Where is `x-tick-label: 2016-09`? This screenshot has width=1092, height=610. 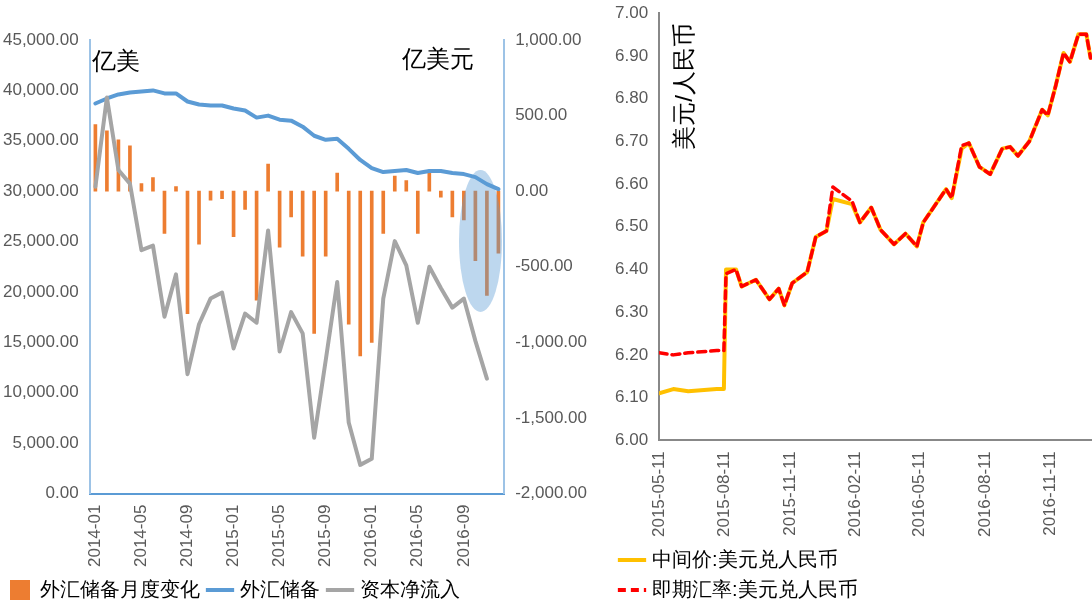 x-tick-label: 2016-09 is located at coordinates (463, 535).